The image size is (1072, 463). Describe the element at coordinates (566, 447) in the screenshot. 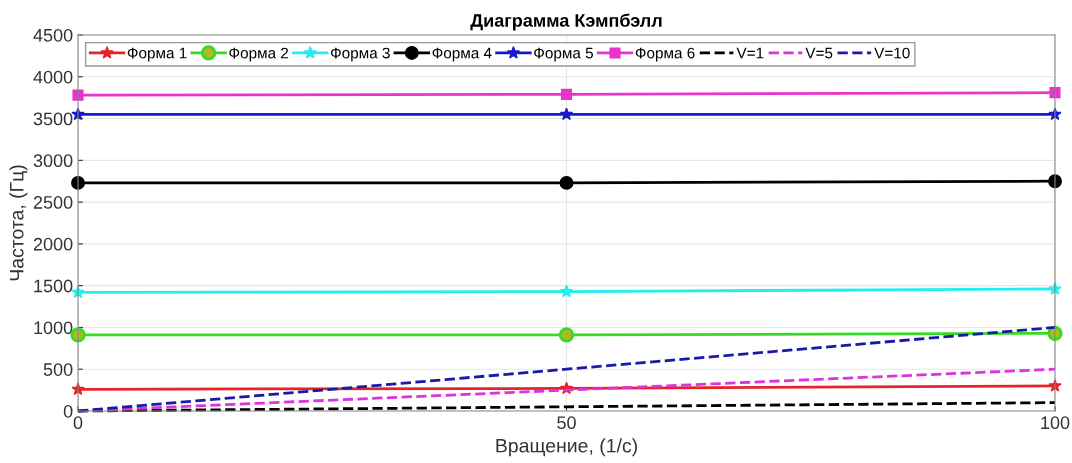

I see `x-axis-title: Вращение, (1/с)` at that location.